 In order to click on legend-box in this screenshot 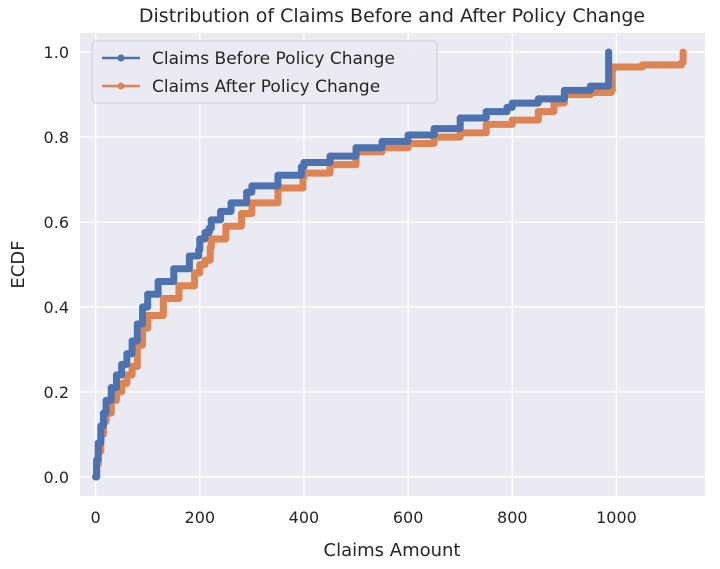, I will do `click(264, 72)`.